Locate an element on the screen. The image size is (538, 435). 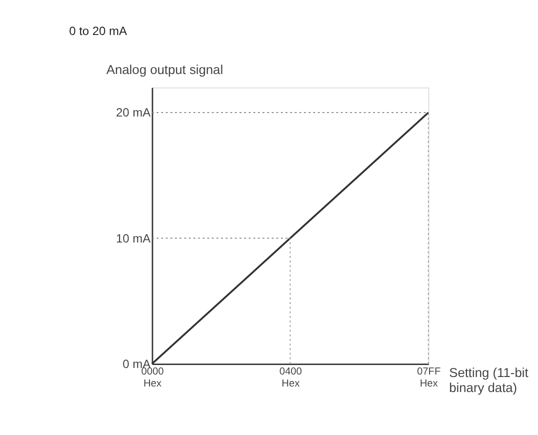
y-tick-label: 10 mA is located at coordinates (133, 238).